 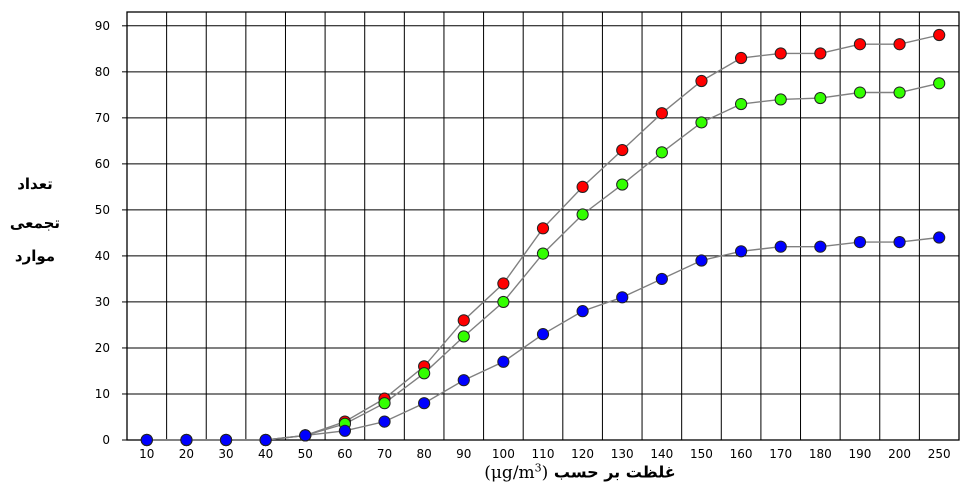 I want to click on x-tick-label: 50, so click(x=305, y=454).